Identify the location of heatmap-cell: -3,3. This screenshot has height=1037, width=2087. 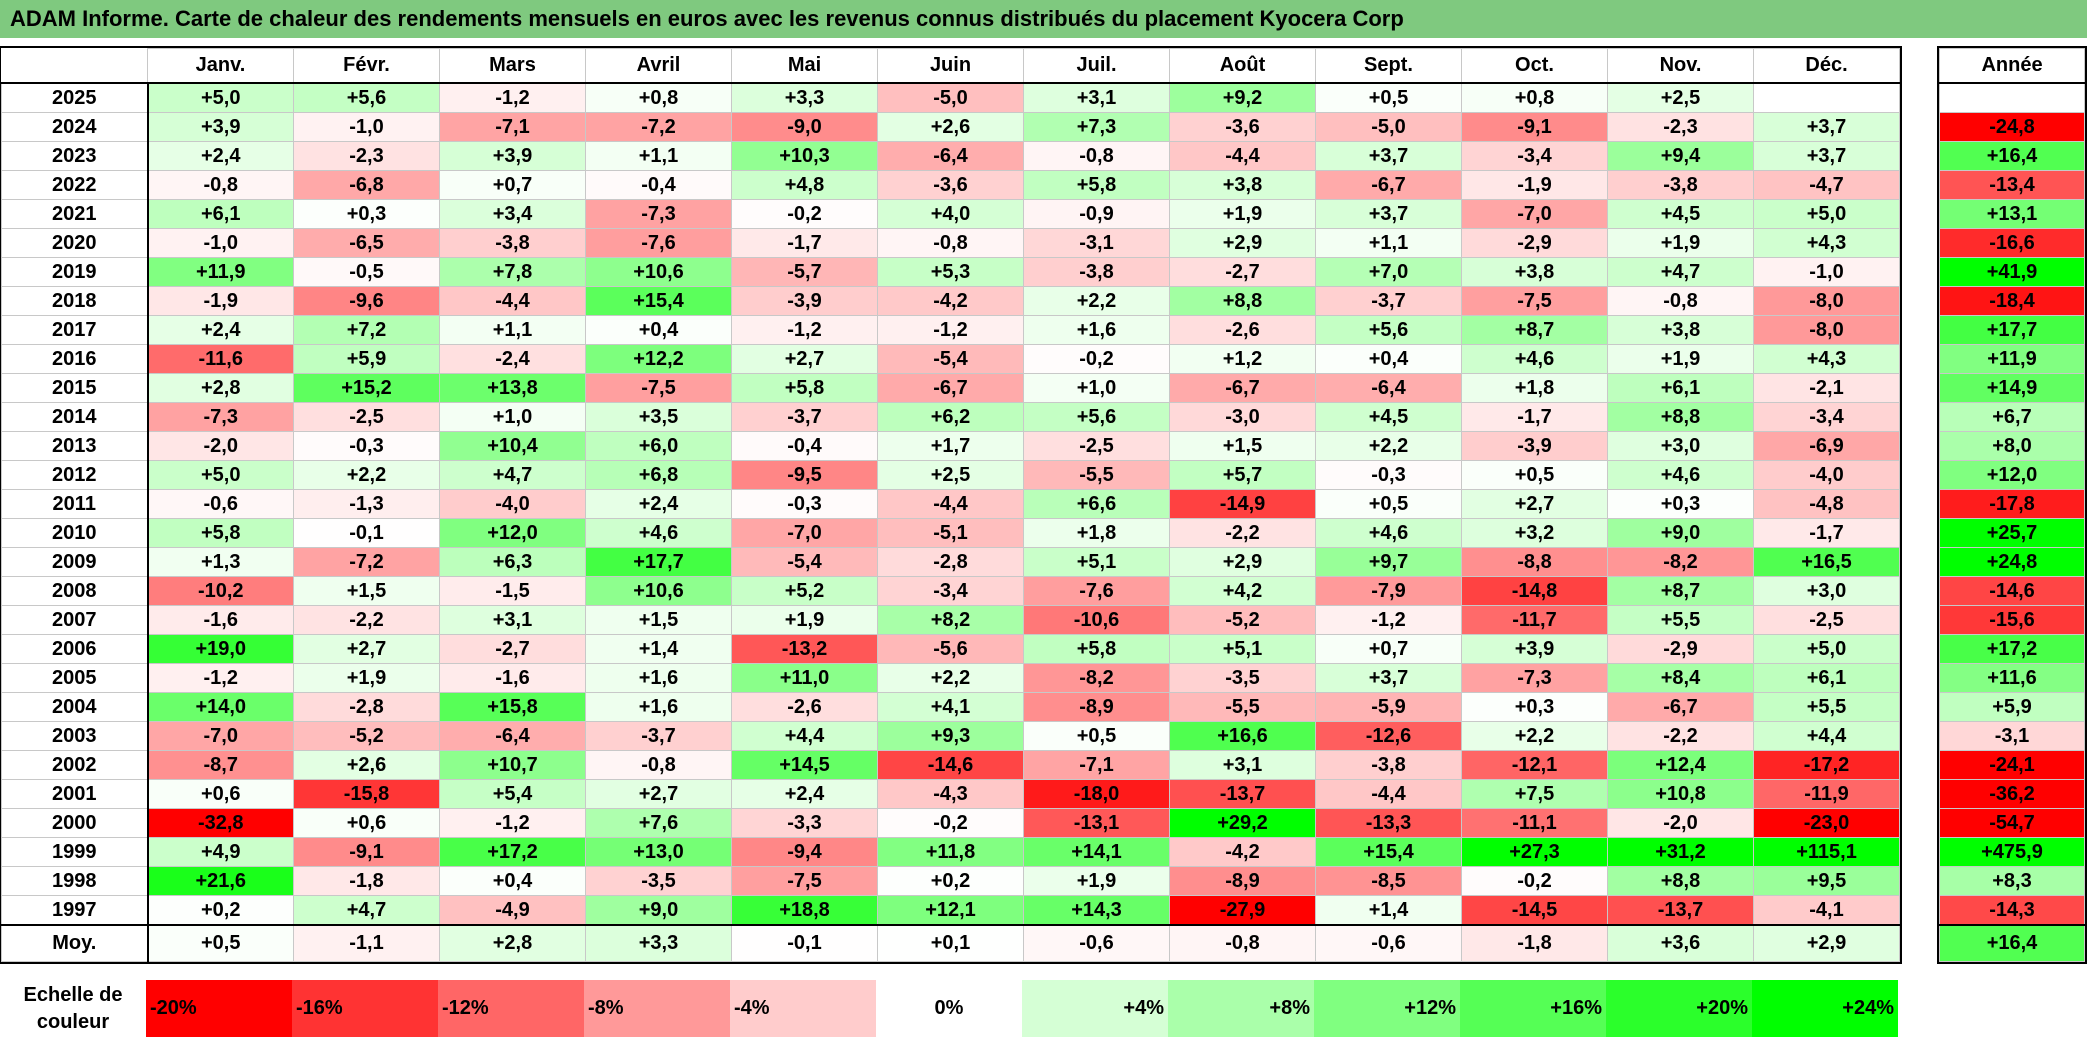
(804, 823).